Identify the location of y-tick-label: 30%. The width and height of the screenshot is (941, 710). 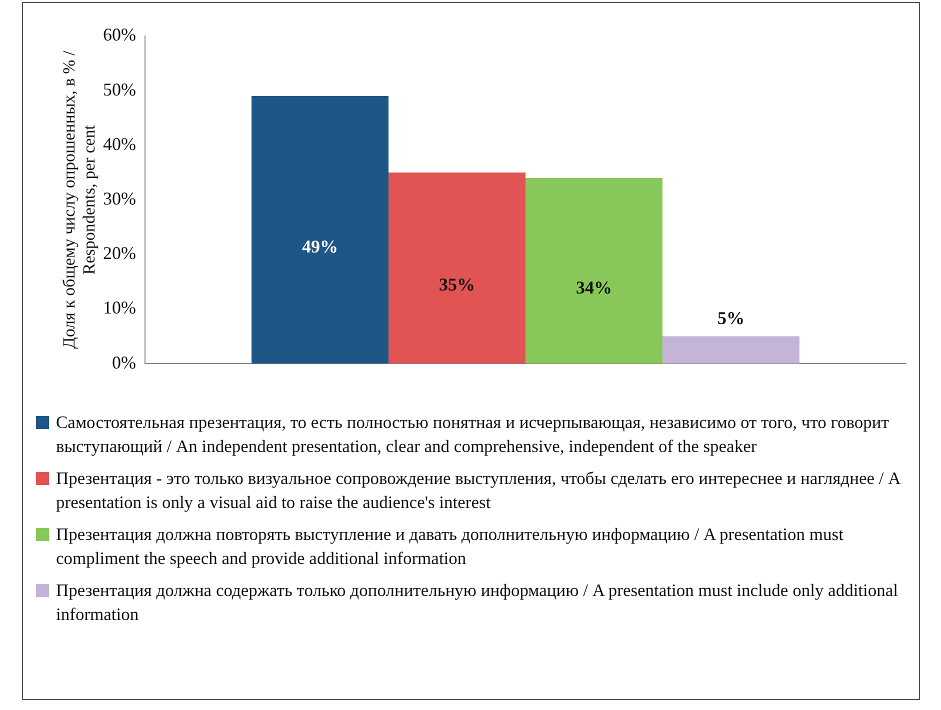
(119, 198).